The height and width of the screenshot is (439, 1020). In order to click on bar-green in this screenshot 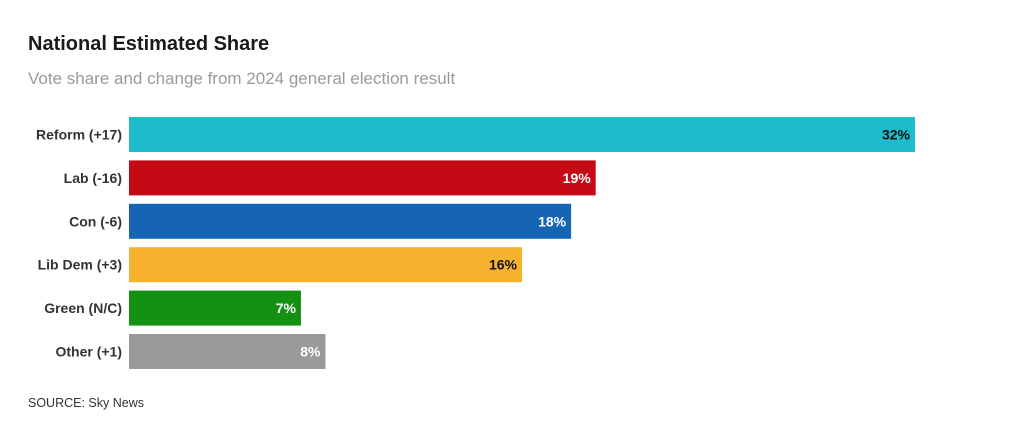, I will do `click(215, 308)`.